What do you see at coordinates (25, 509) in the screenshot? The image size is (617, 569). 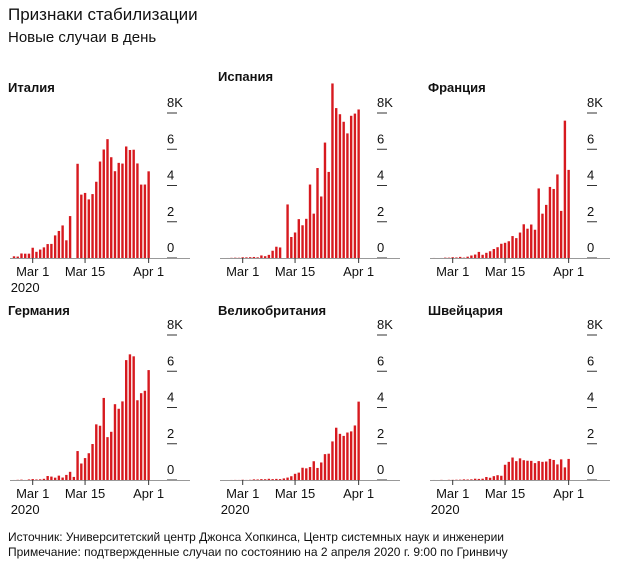 I see `x-year-label: 2020` at bounding box center [25, 509].